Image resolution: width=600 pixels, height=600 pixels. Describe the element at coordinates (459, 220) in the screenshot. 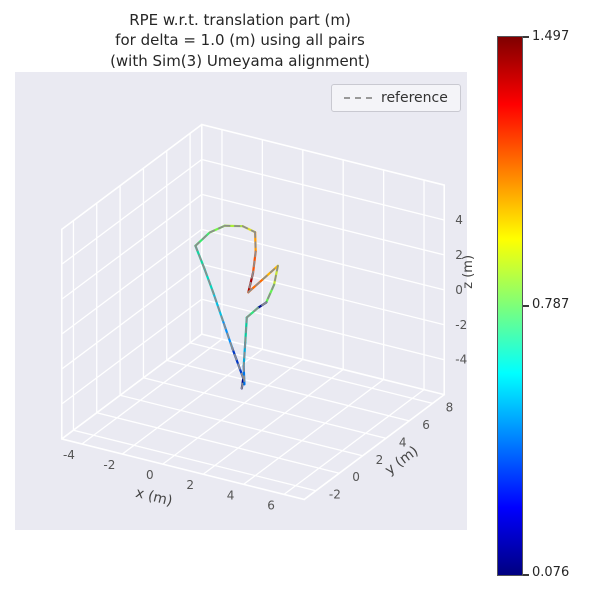

I see `z-tick-label: 4` at that location.